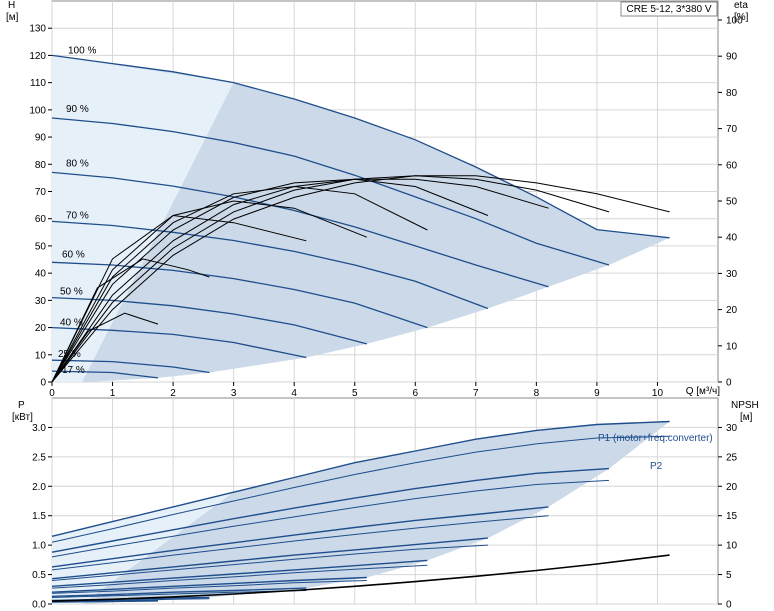  Describe the element at coordinates (41, 138) in the screenshot. I see `head-tick-label: 90` at that location.